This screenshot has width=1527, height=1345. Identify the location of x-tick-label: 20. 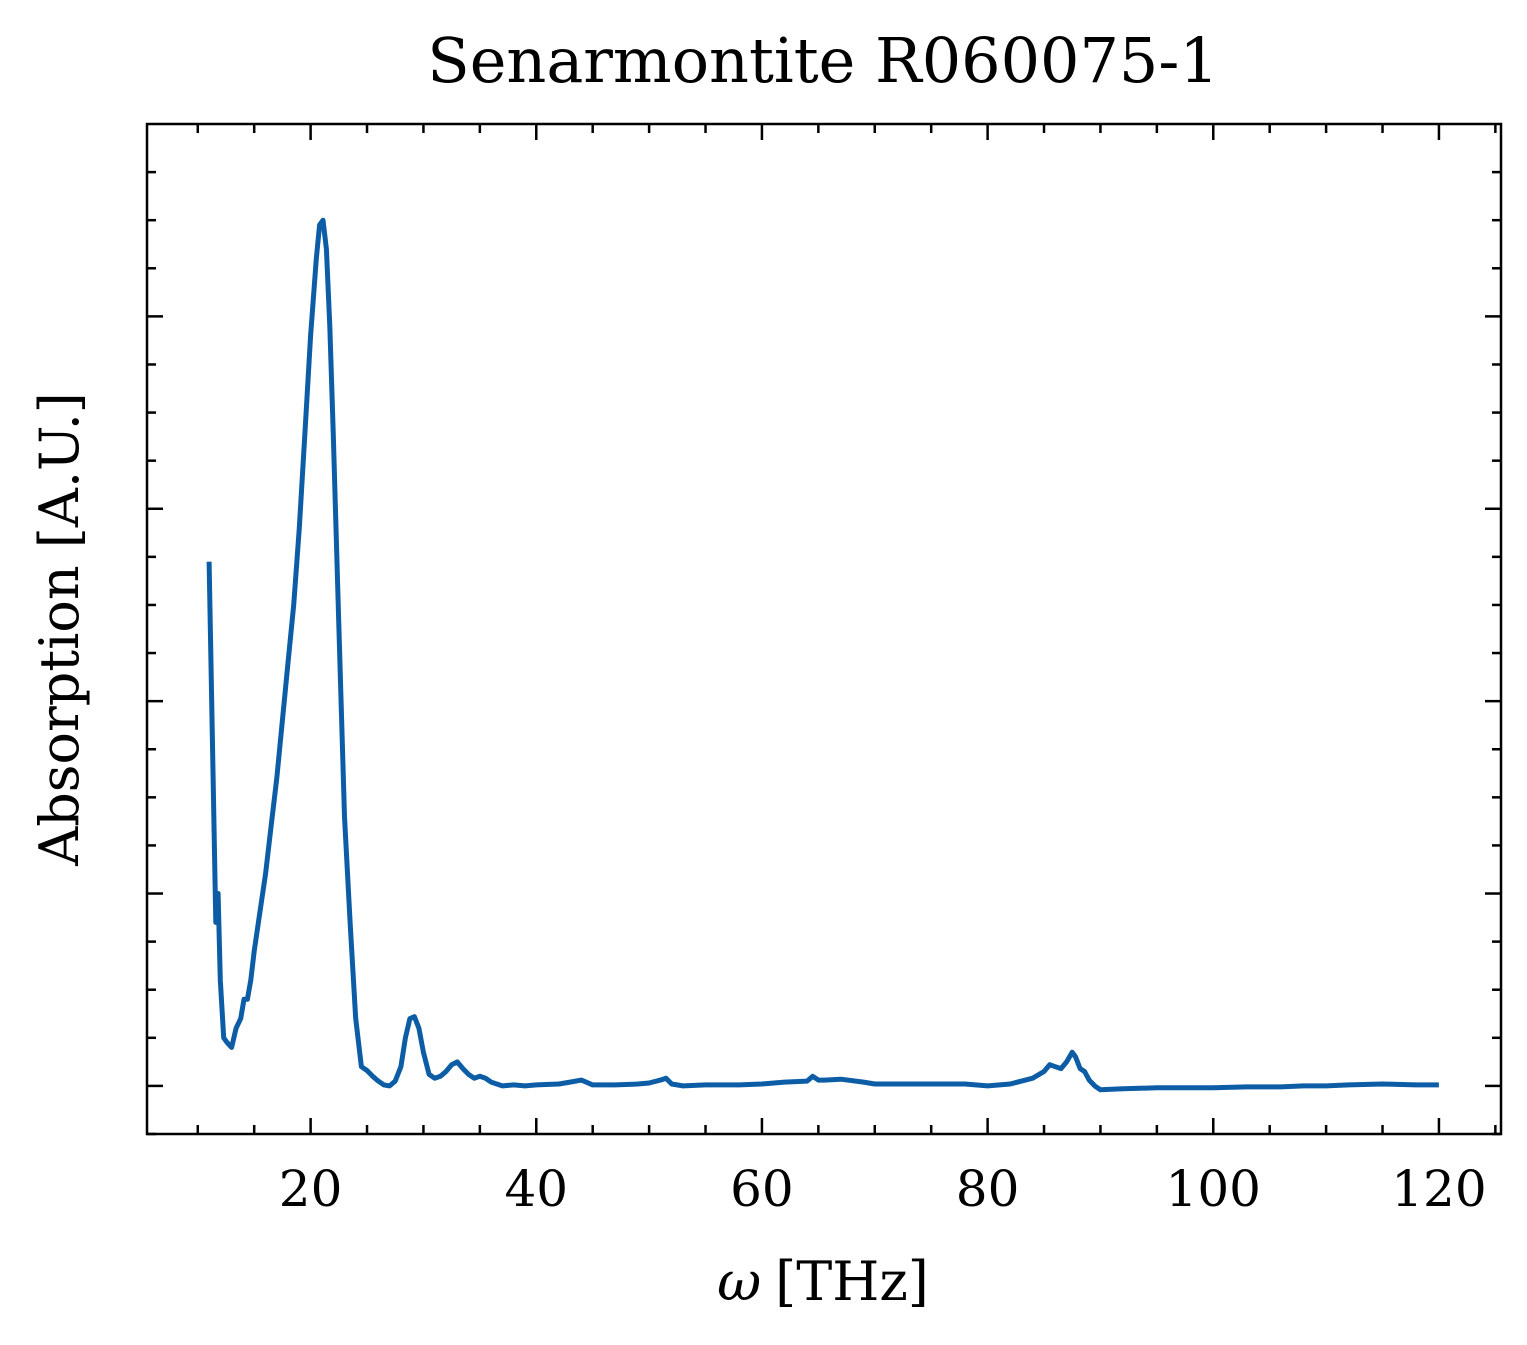
(311, 1189).